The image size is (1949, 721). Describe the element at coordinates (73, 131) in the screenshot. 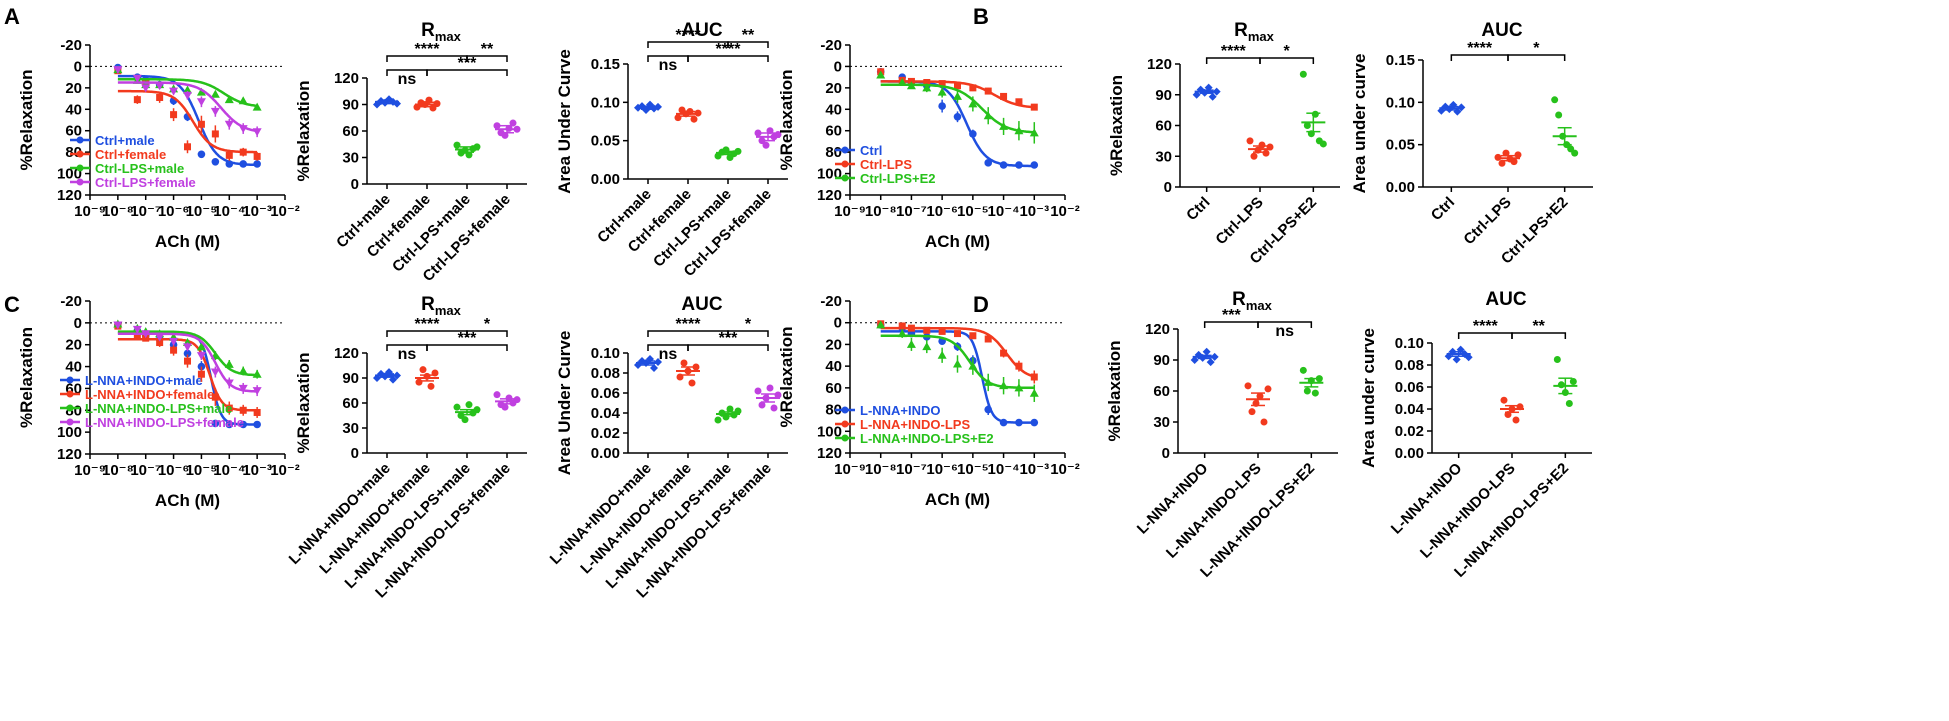

I see `chart-a1-y-tick-label: 60` at that location.